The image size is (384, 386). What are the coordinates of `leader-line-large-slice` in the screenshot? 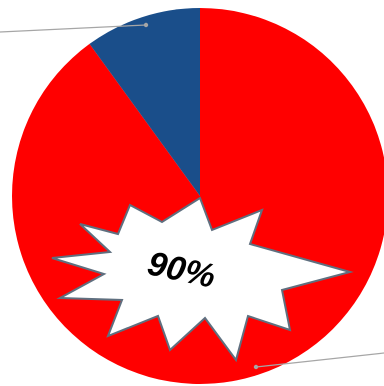 It's located at (319, 360).